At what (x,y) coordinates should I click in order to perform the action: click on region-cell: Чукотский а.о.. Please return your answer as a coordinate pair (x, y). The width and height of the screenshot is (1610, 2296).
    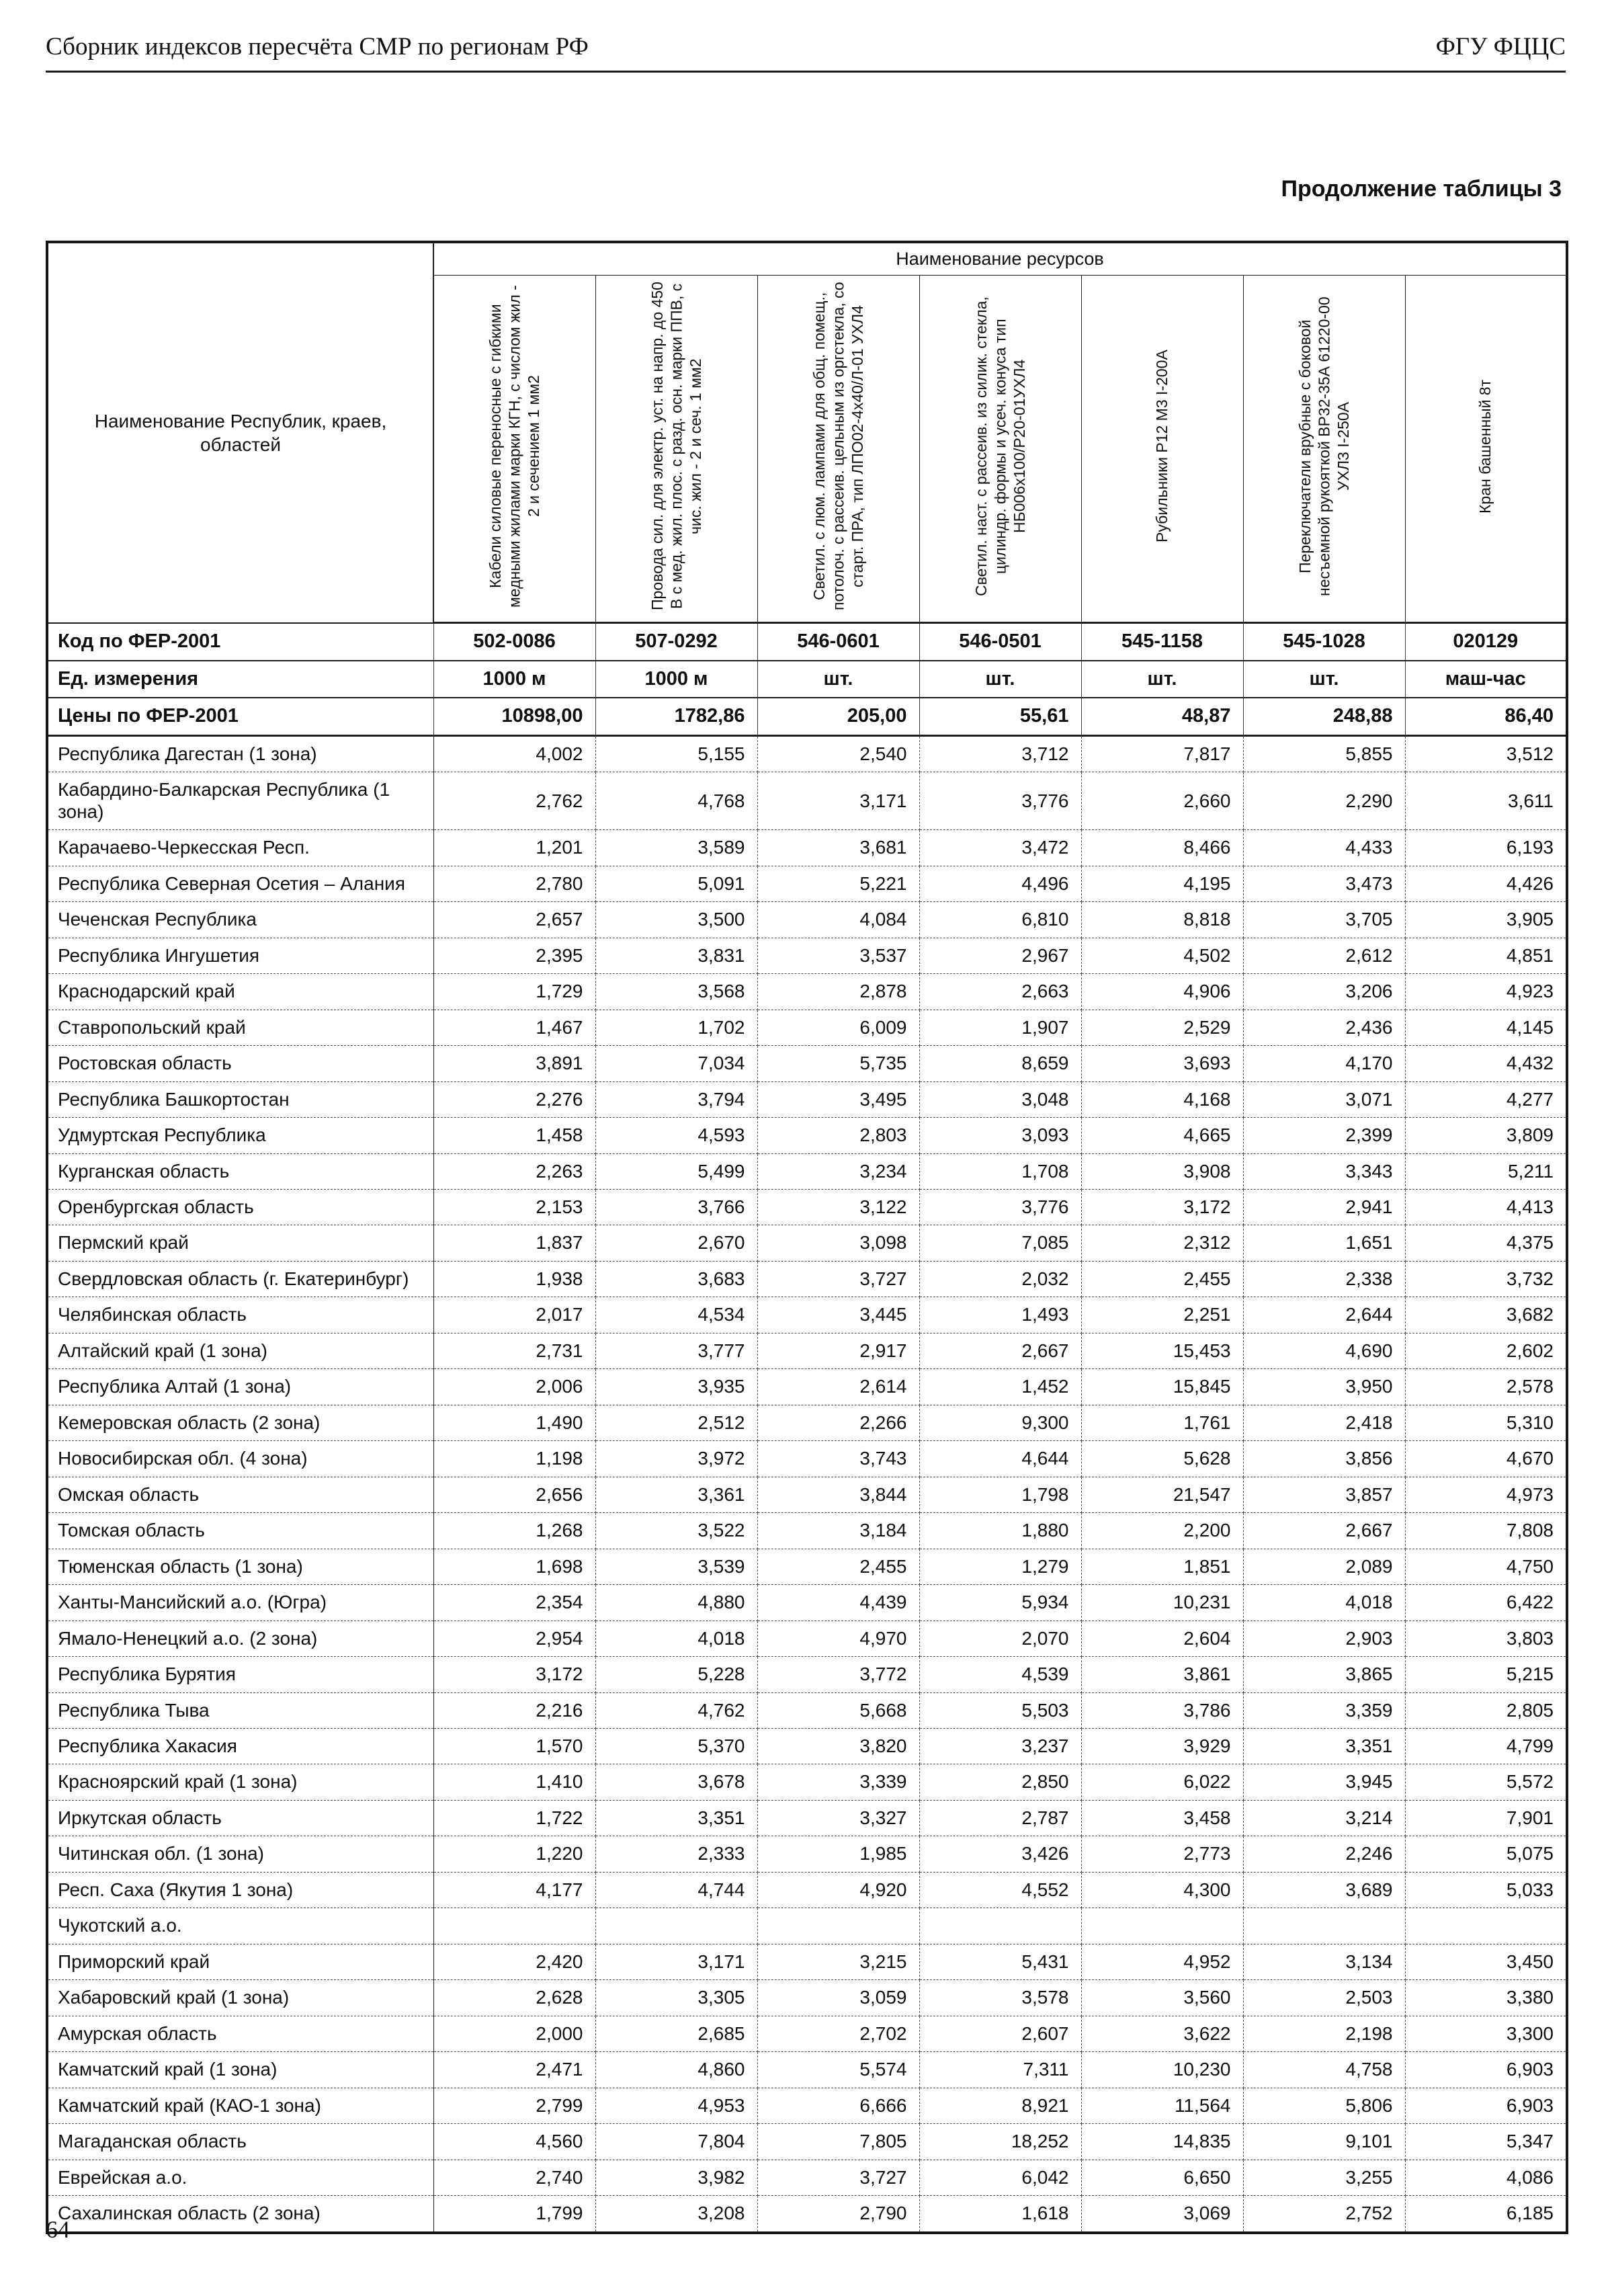
    Looking at the image, I should click on (240, 1926).